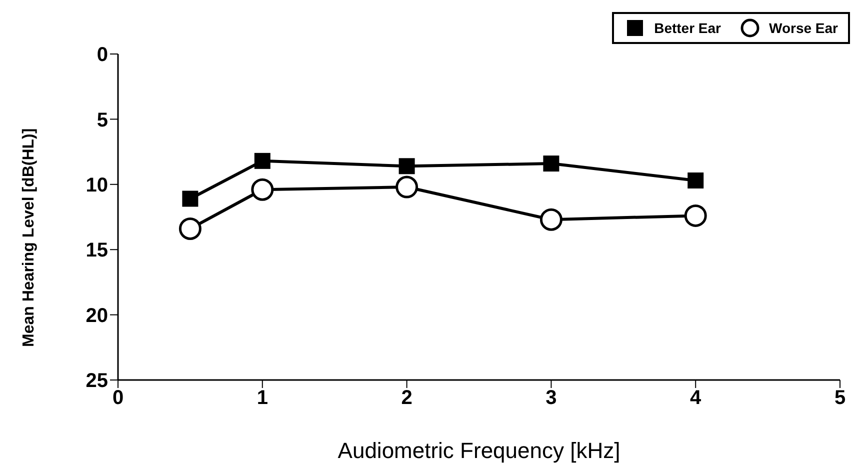 The height and width of the screenshot is (474, 862). I want to click on y-axis-title: Mean Hearing Level [dB(HL)], so click(29, 237).